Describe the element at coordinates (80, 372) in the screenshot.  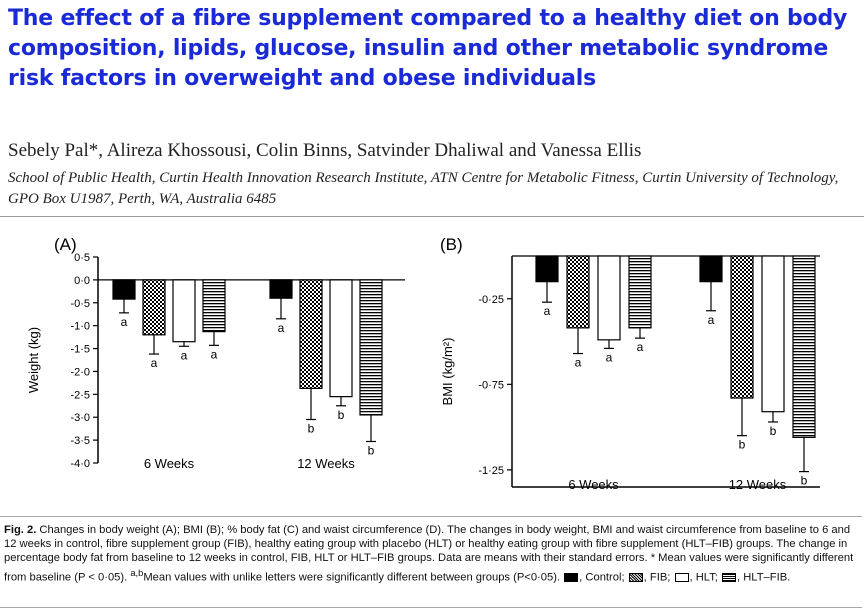
I see `y-tick-label: -2·0` at that location.